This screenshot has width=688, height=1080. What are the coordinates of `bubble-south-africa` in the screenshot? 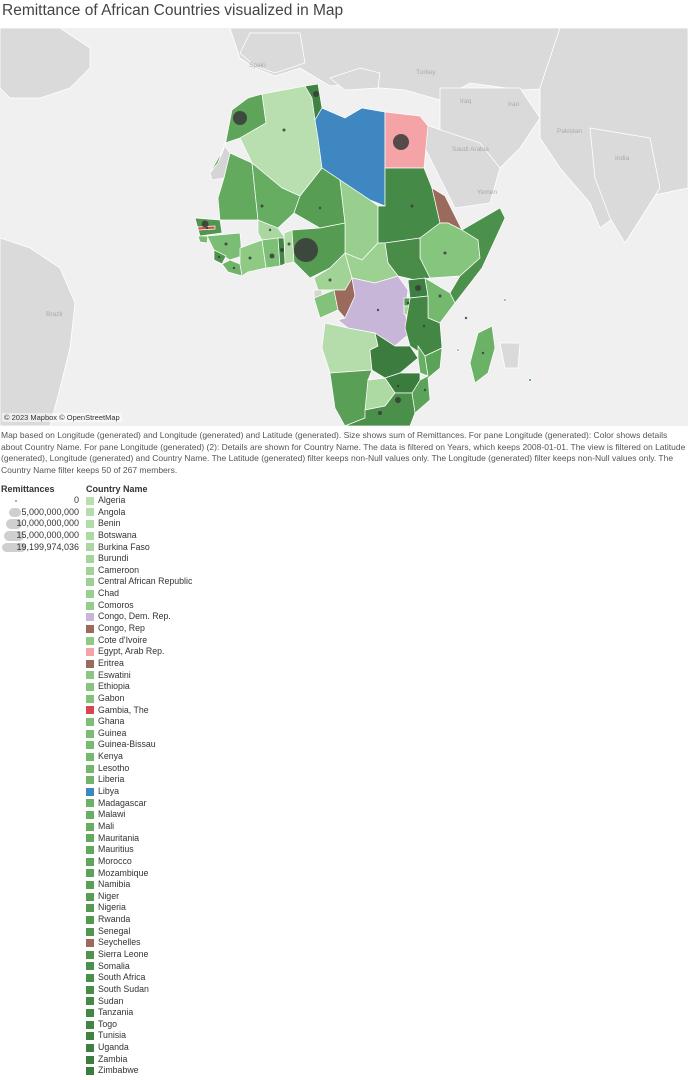 It's located at (380, 413).